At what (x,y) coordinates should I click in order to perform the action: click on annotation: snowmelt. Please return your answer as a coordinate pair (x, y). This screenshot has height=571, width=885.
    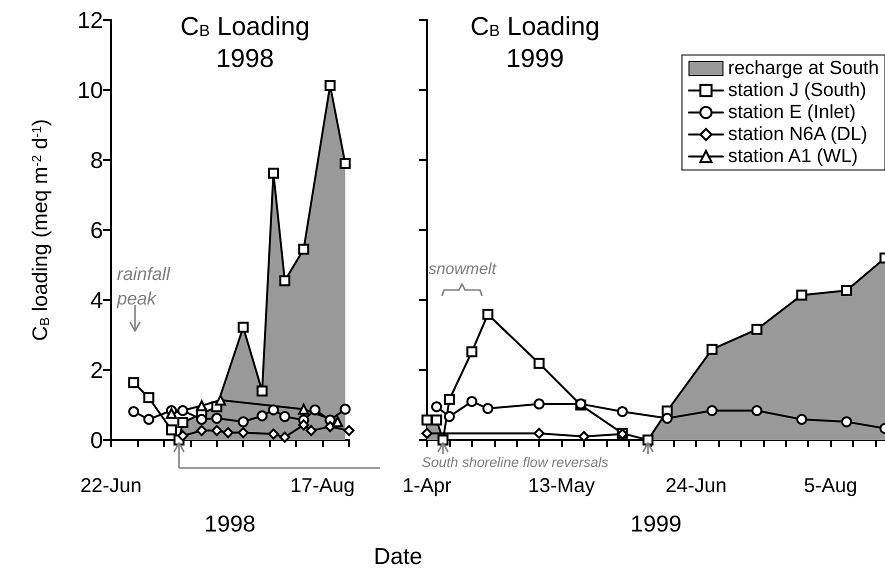
    Looking at the image, I should click on (462, 269).